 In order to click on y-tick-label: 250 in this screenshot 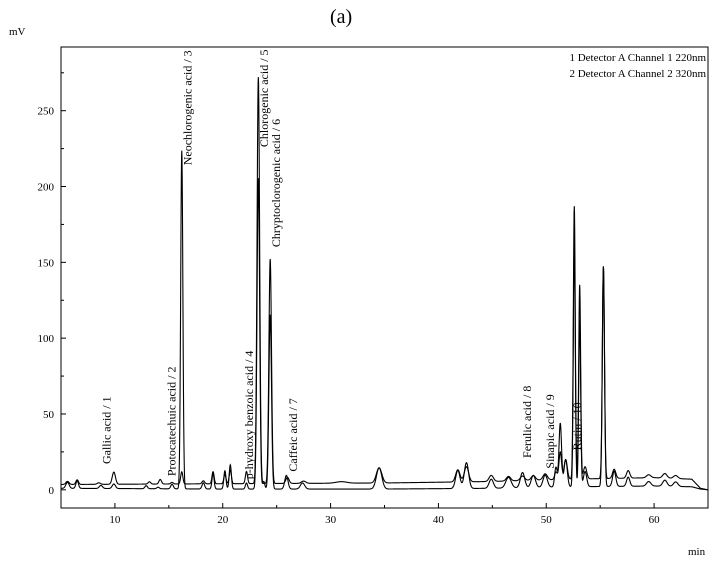, I will do `click(46, 112)`.